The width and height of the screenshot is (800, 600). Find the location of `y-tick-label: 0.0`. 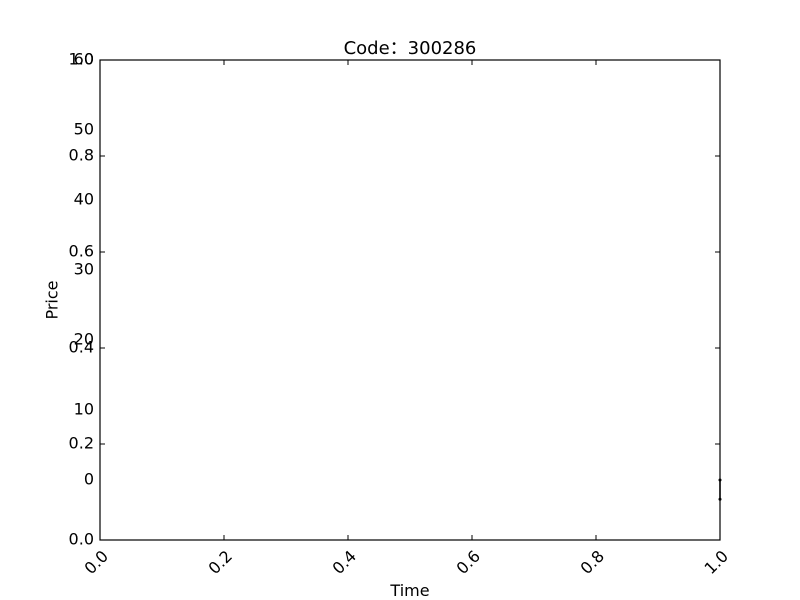

y-tick-label: 0.0 is located at coordinates (81, 539).